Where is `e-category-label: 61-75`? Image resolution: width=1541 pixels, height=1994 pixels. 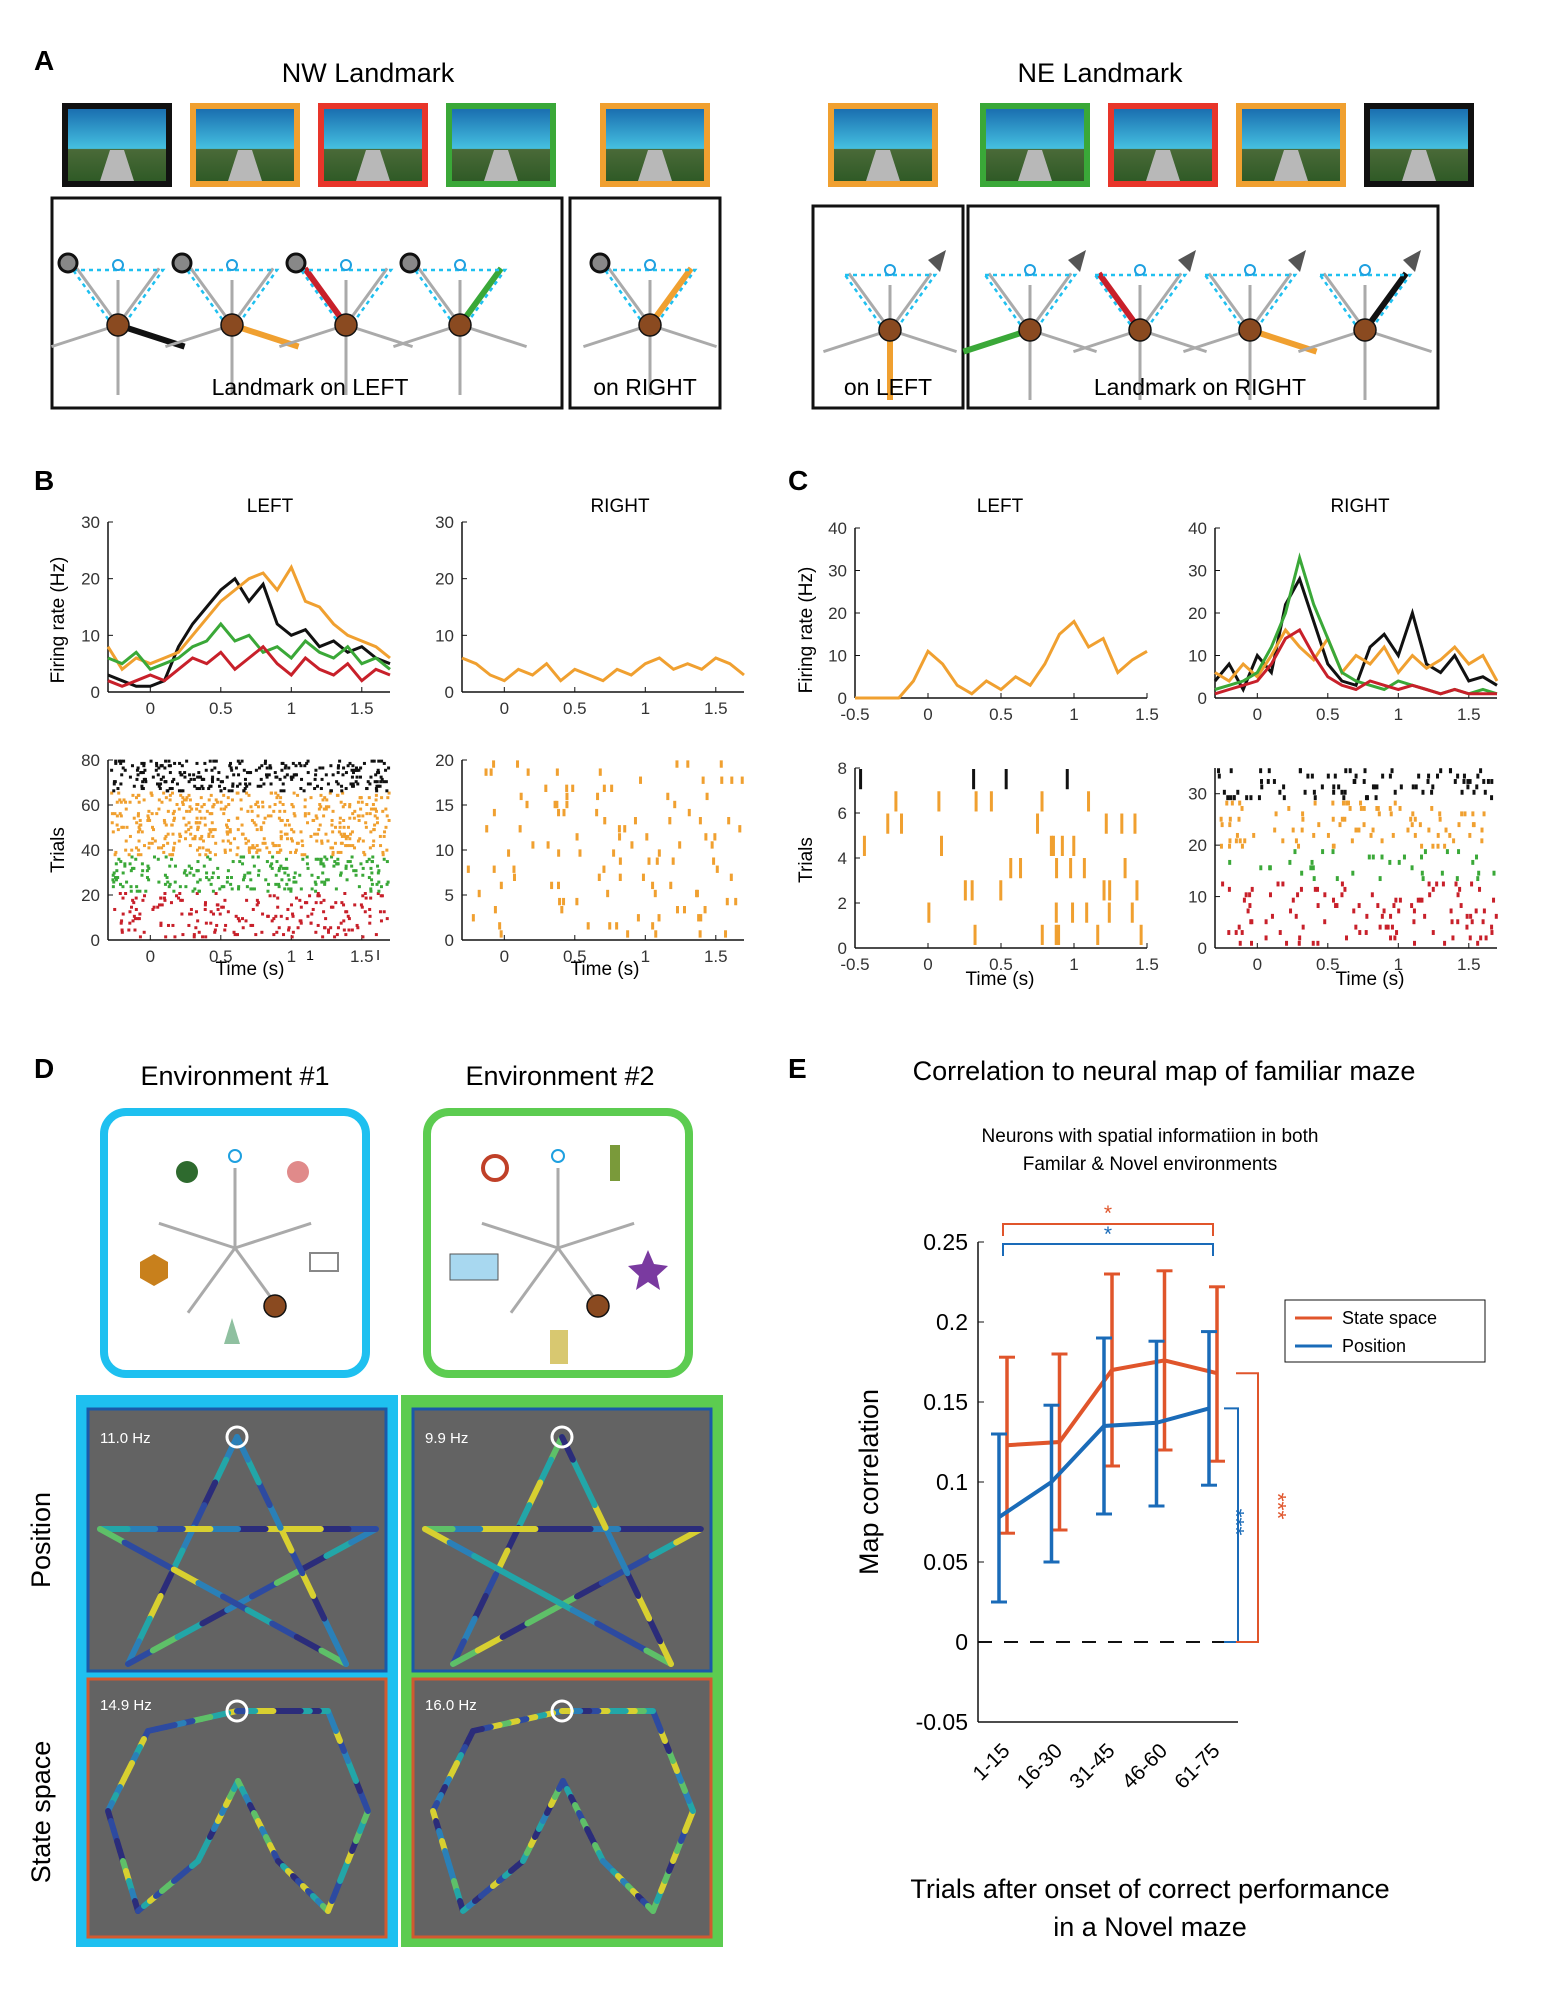
e-category-label: 61-75 is located at coordinates (1197, 1766).